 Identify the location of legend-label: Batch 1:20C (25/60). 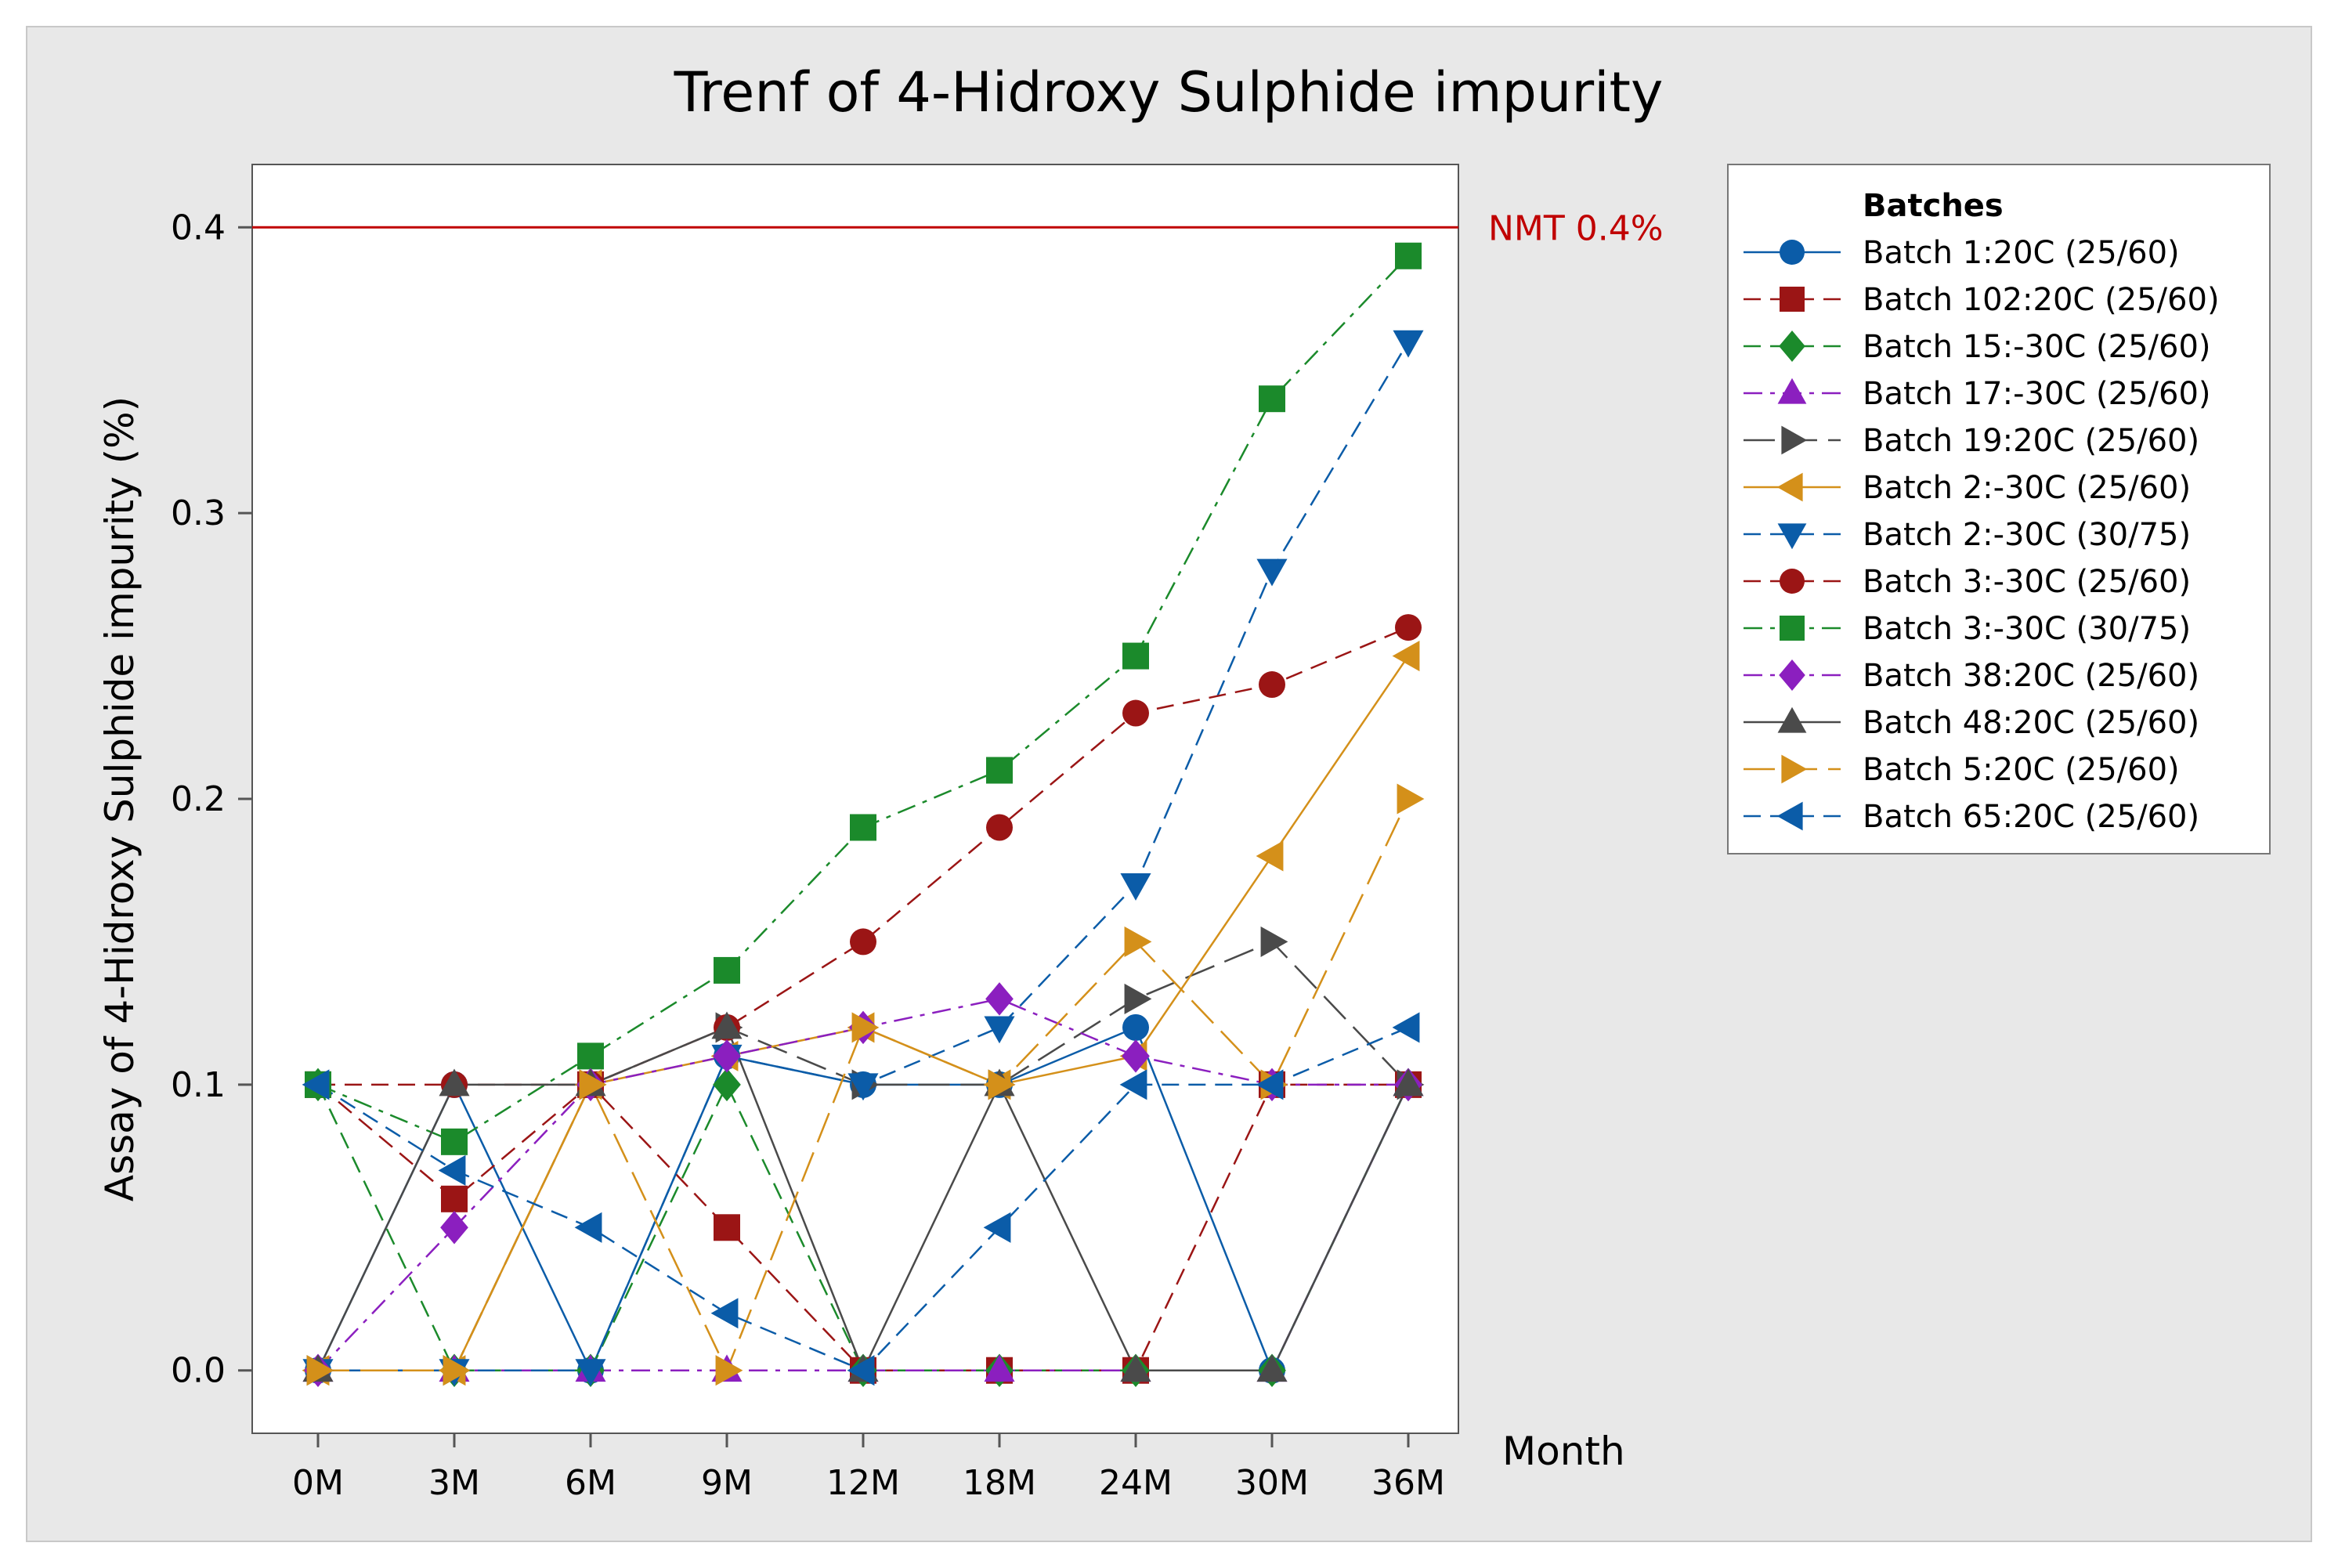
(2022, 253).